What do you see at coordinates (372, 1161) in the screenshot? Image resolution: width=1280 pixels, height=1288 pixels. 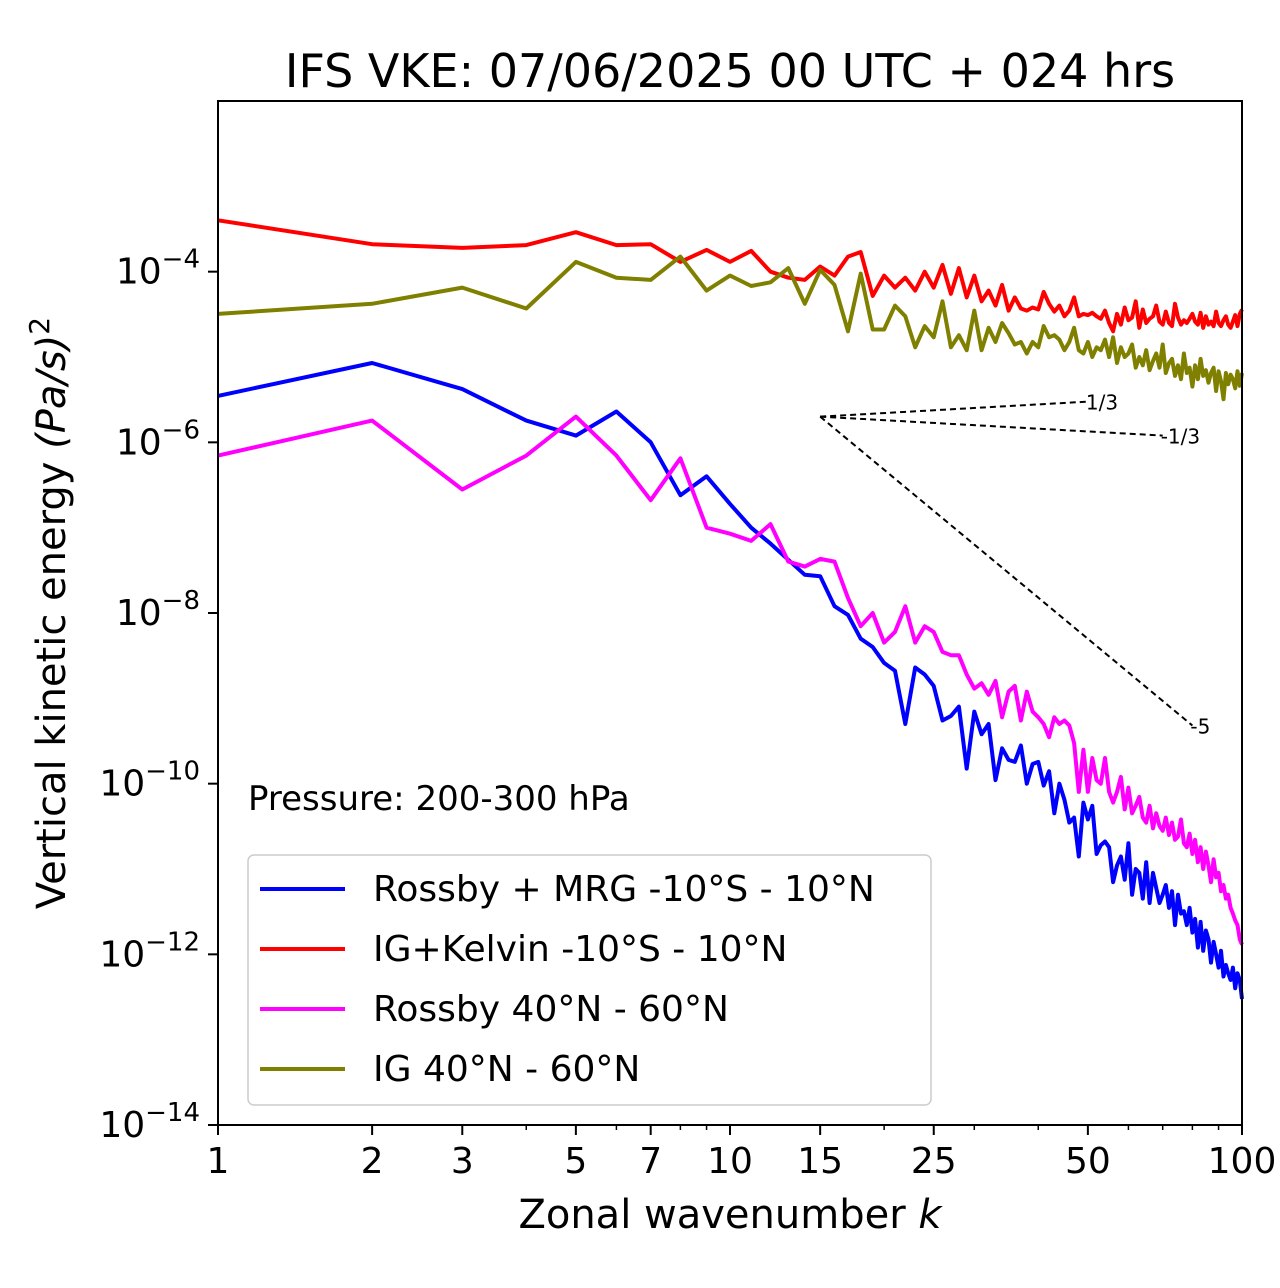 I see `x-tick-label: 2` at bounding box center [372, 1161].